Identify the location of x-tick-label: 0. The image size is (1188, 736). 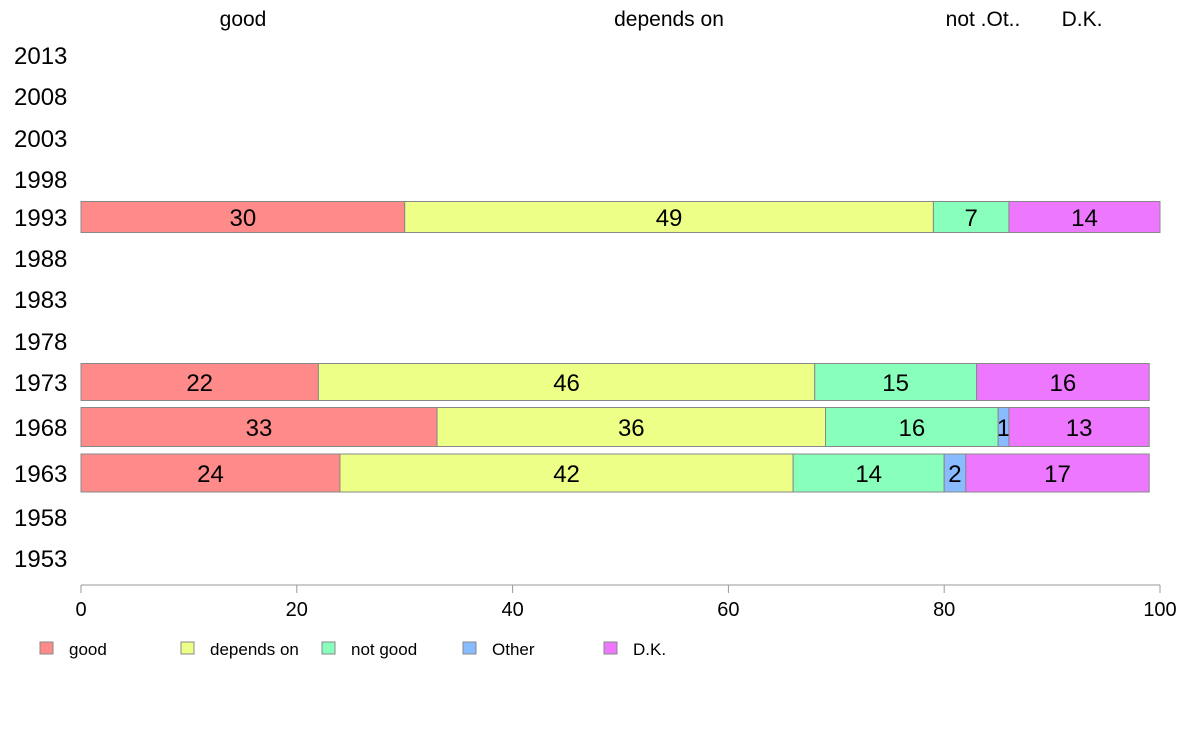
(80, 610).